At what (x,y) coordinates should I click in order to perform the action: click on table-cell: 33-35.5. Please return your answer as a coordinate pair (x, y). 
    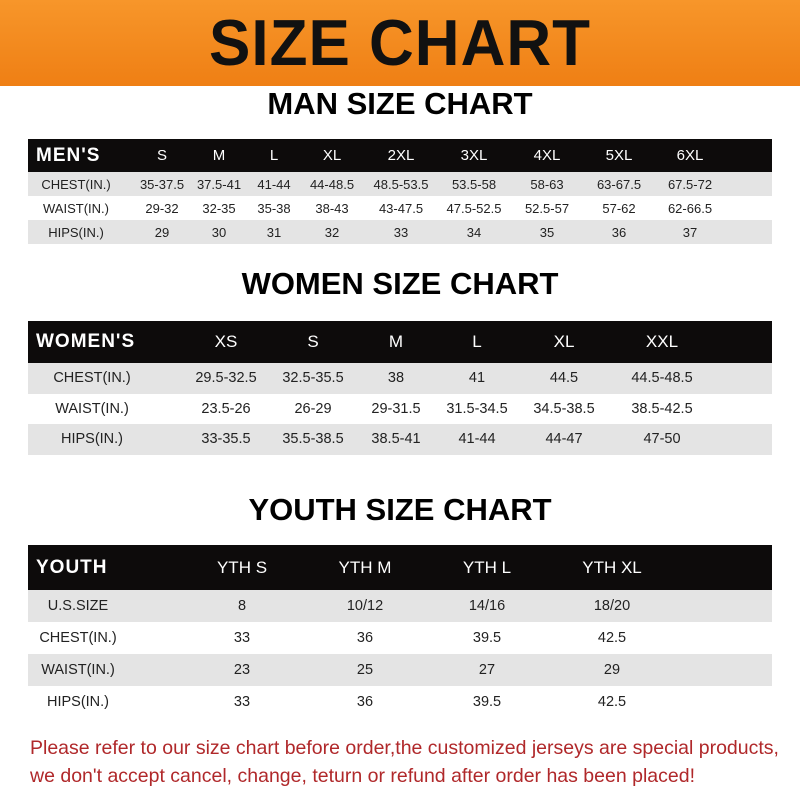
    Looking at the image, I should click on (226, 439).